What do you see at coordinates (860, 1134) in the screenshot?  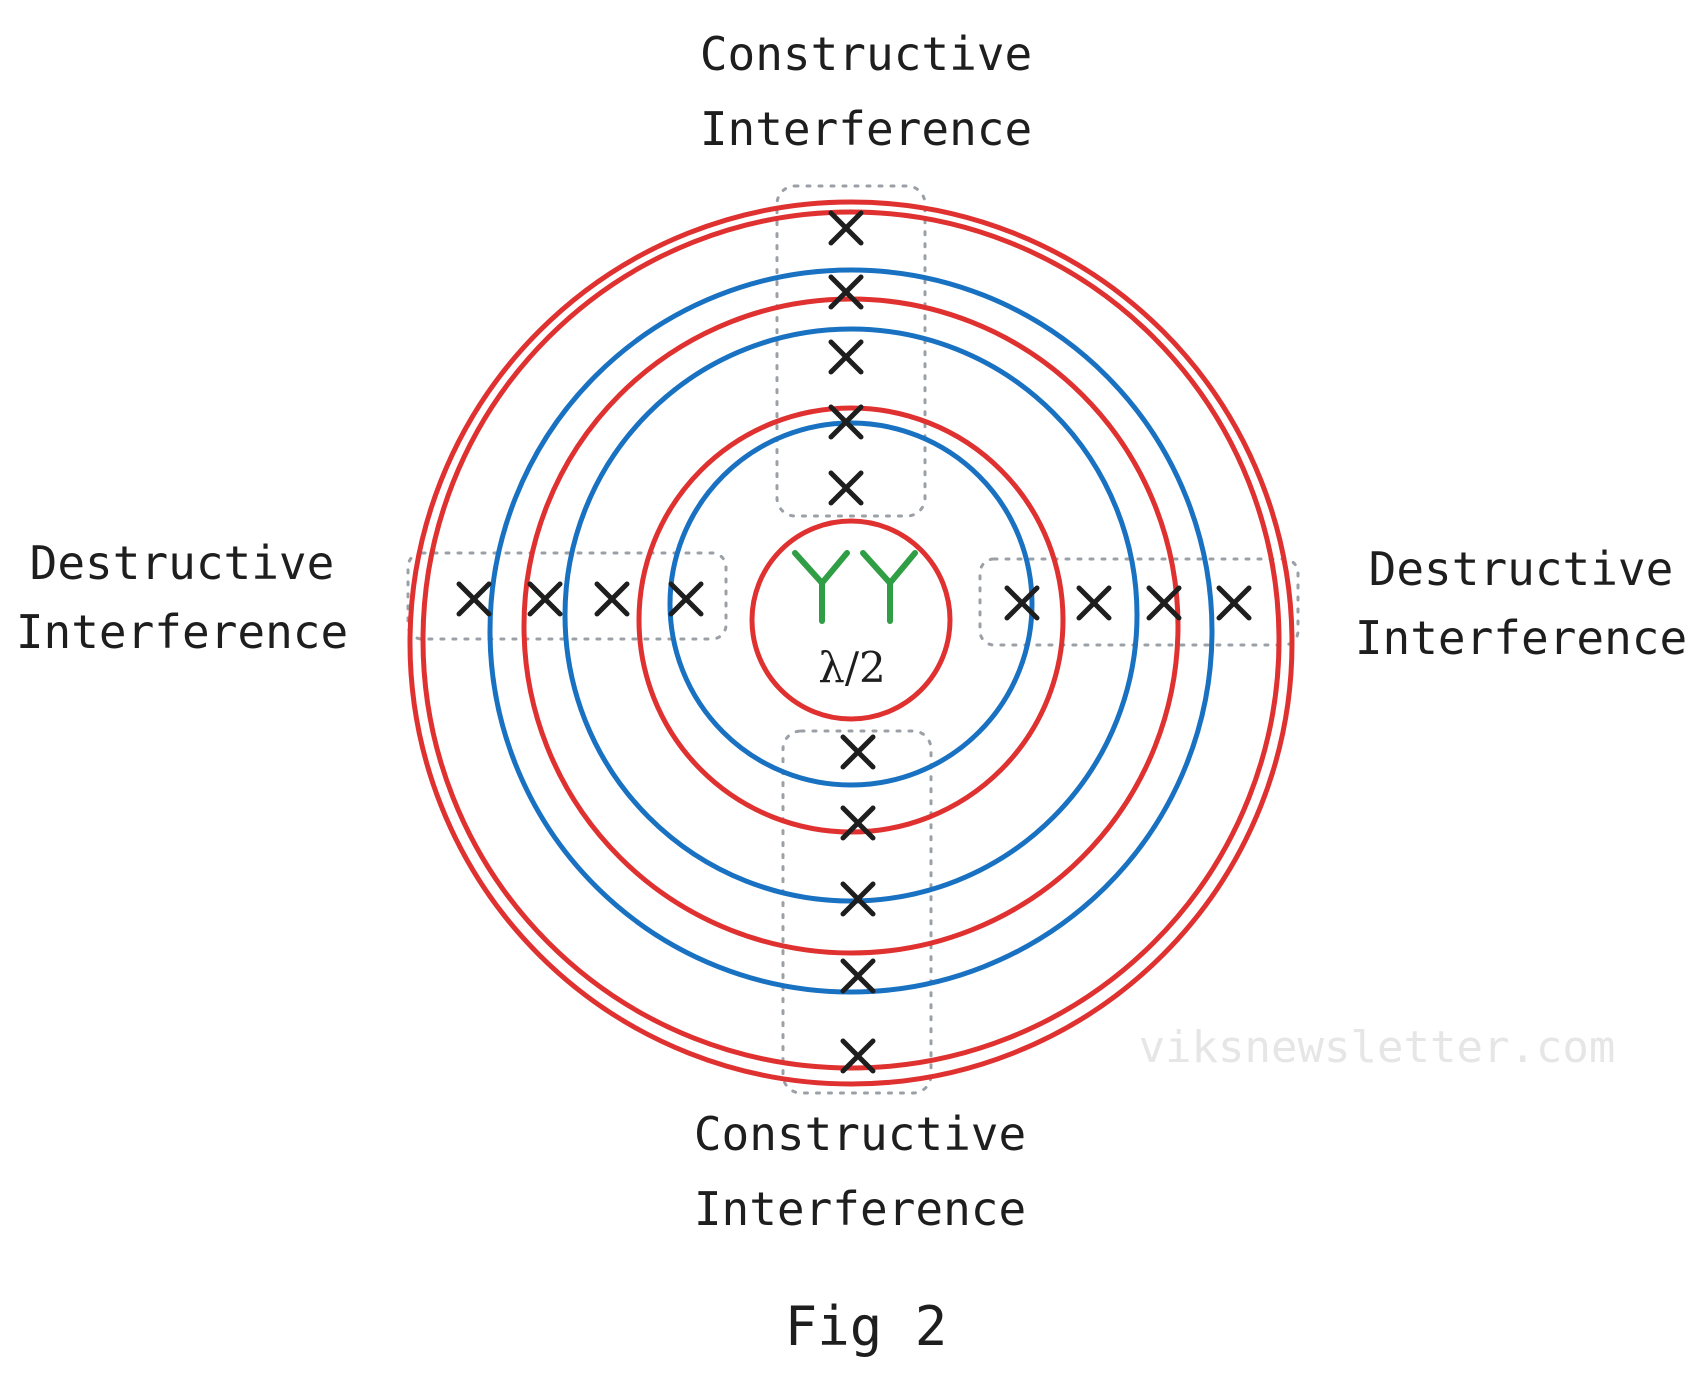 I see `label-bottom-line1: Constructive` at bounding box center [860, 1134].